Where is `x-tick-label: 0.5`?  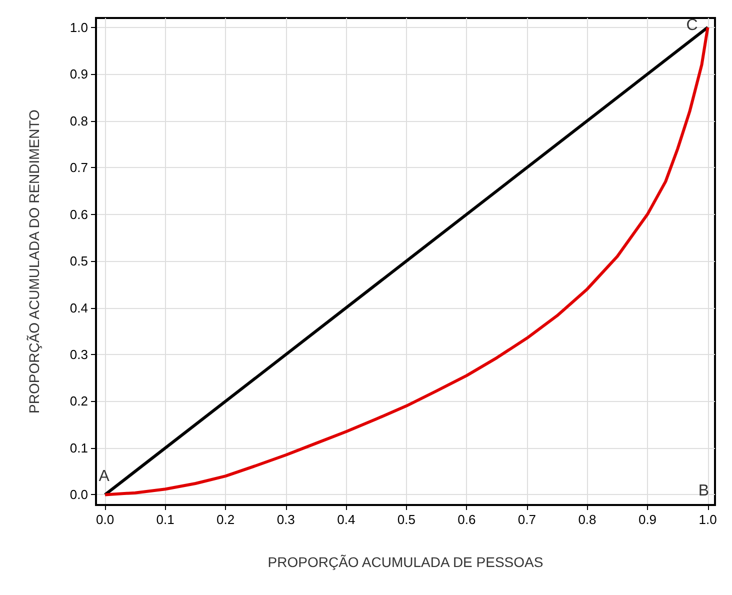 x-tick-label: 0.5 is located at coordinates (406, 519).